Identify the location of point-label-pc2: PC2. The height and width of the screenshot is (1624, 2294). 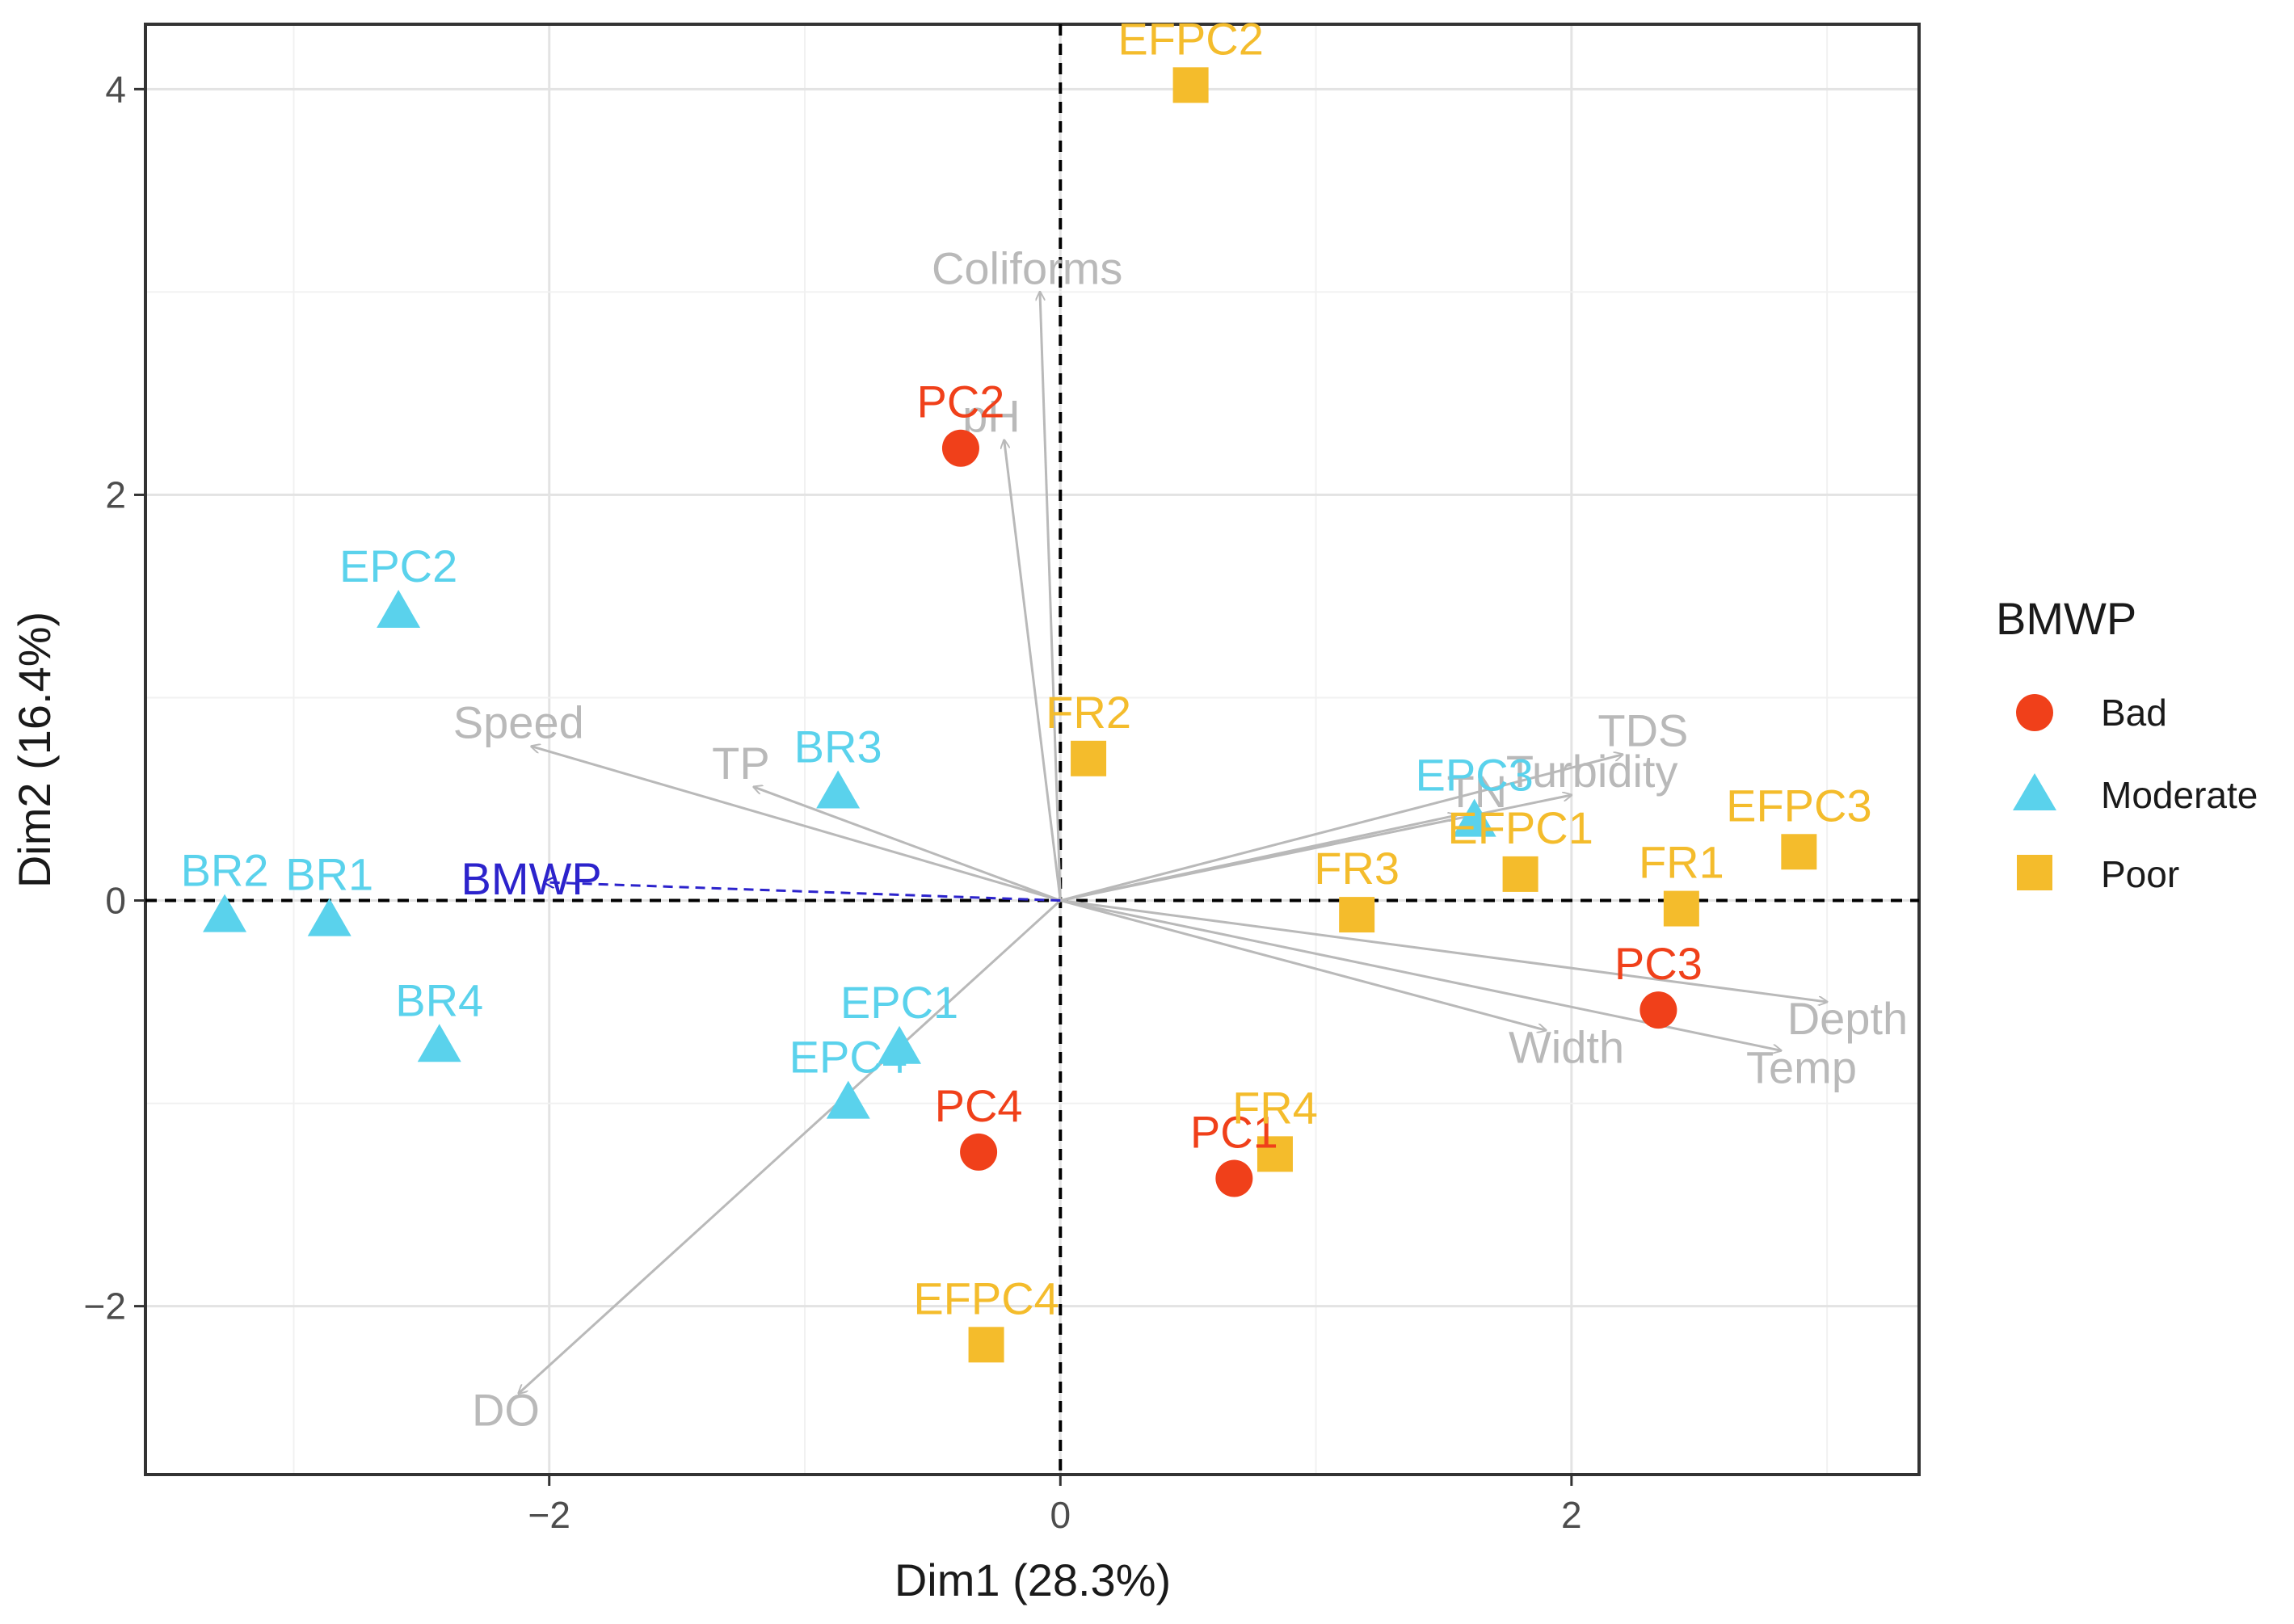
(960, 402).